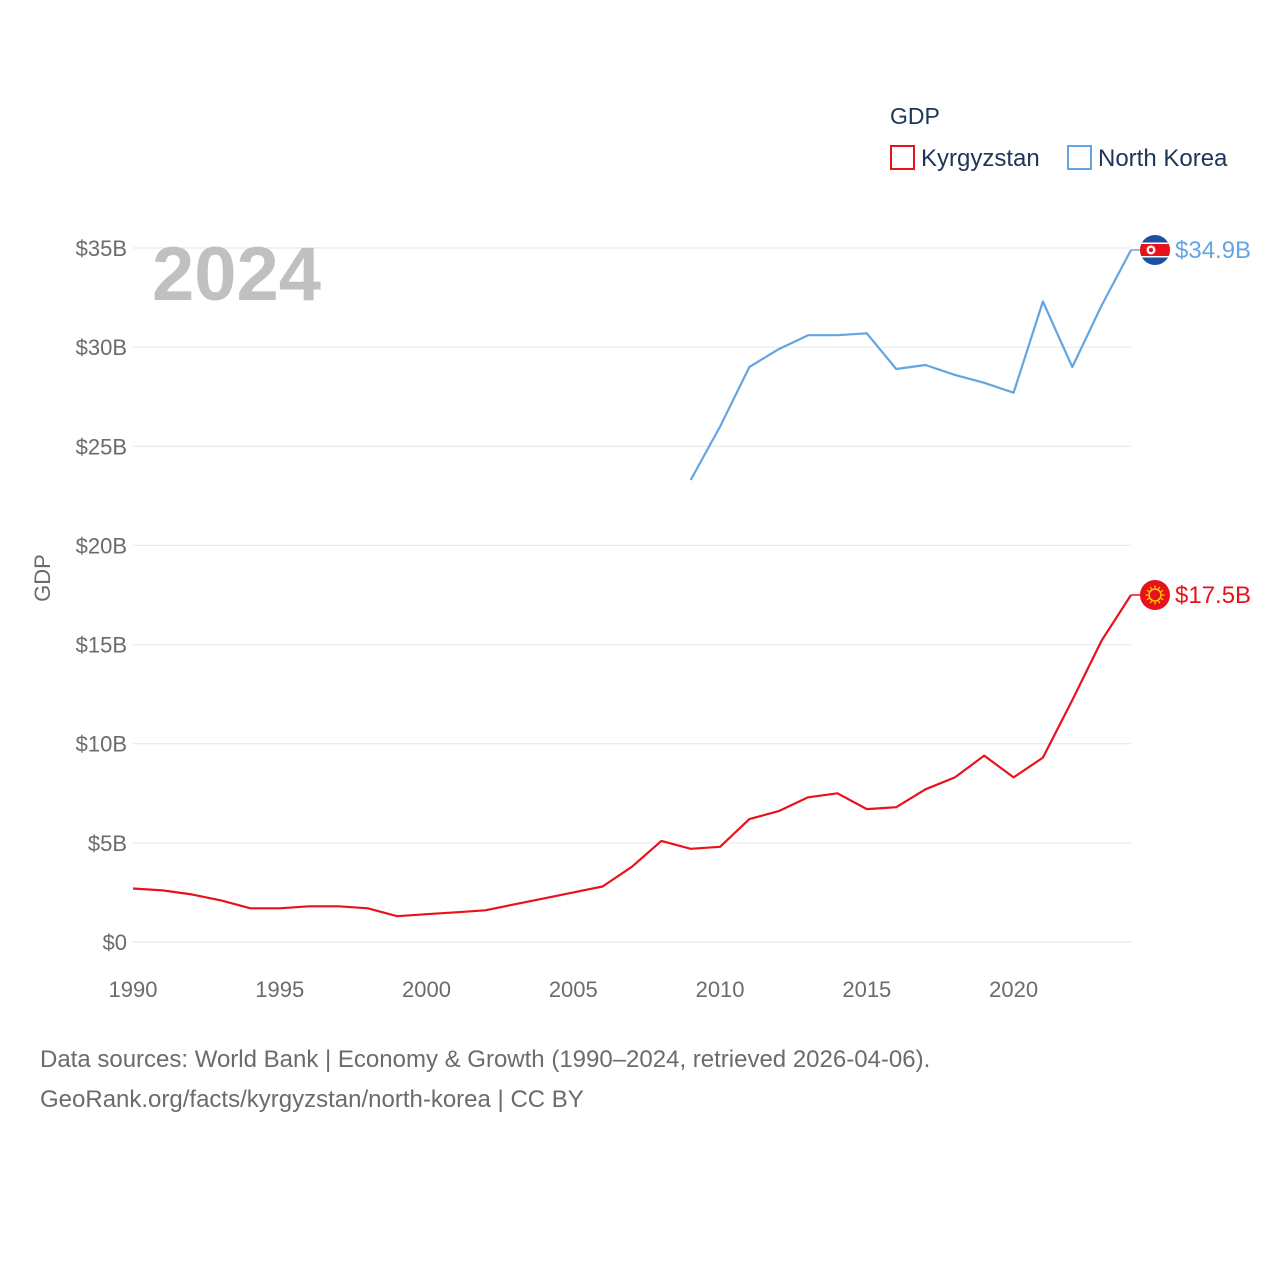 The height and width of the screenshot is (1280, 1280). I want to click on legend-label-north-korea: North Korea, so click(1163, 158).